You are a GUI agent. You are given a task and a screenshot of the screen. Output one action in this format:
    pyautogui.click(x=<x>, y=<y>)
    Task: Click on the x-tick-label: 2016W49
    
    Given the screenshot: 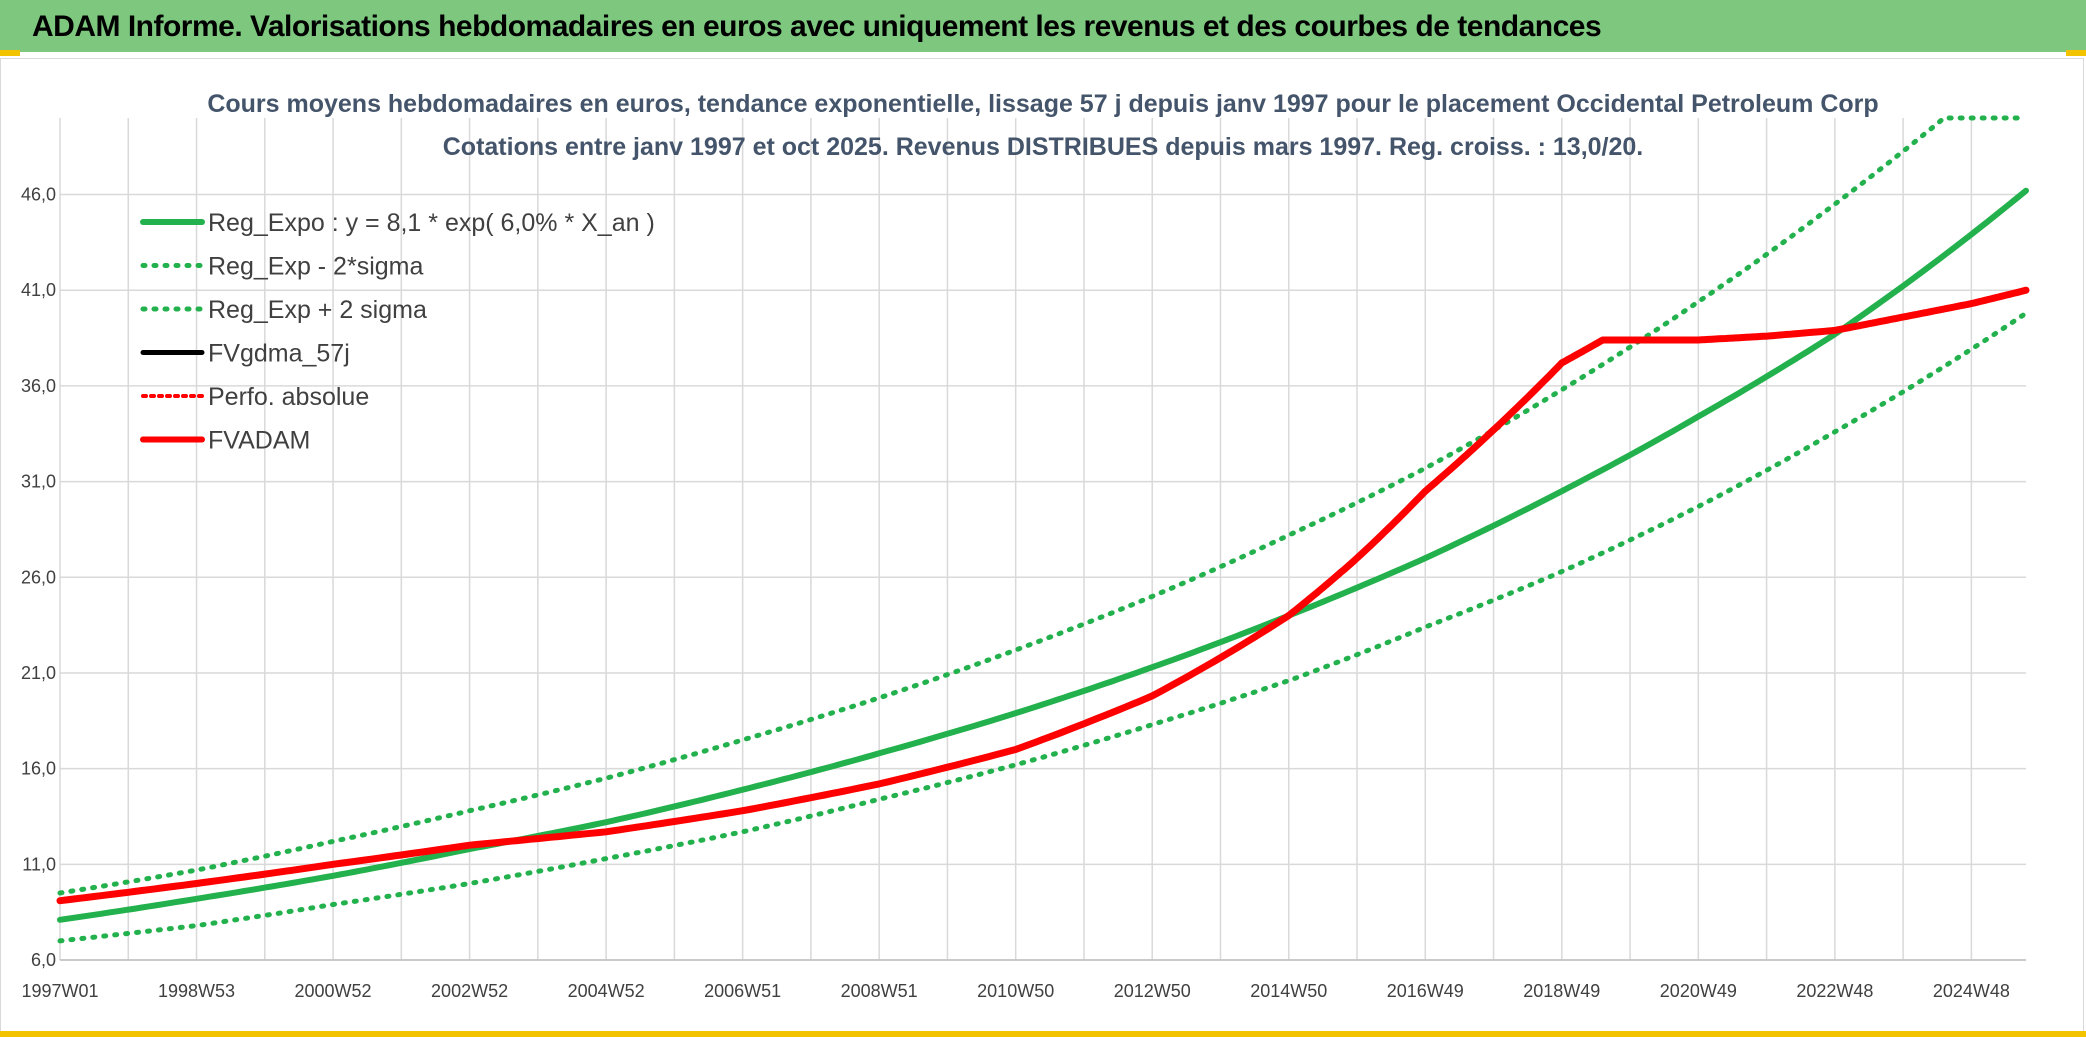 What is the action you would take?
    pyautogui.click(x=1425, y=991)
    